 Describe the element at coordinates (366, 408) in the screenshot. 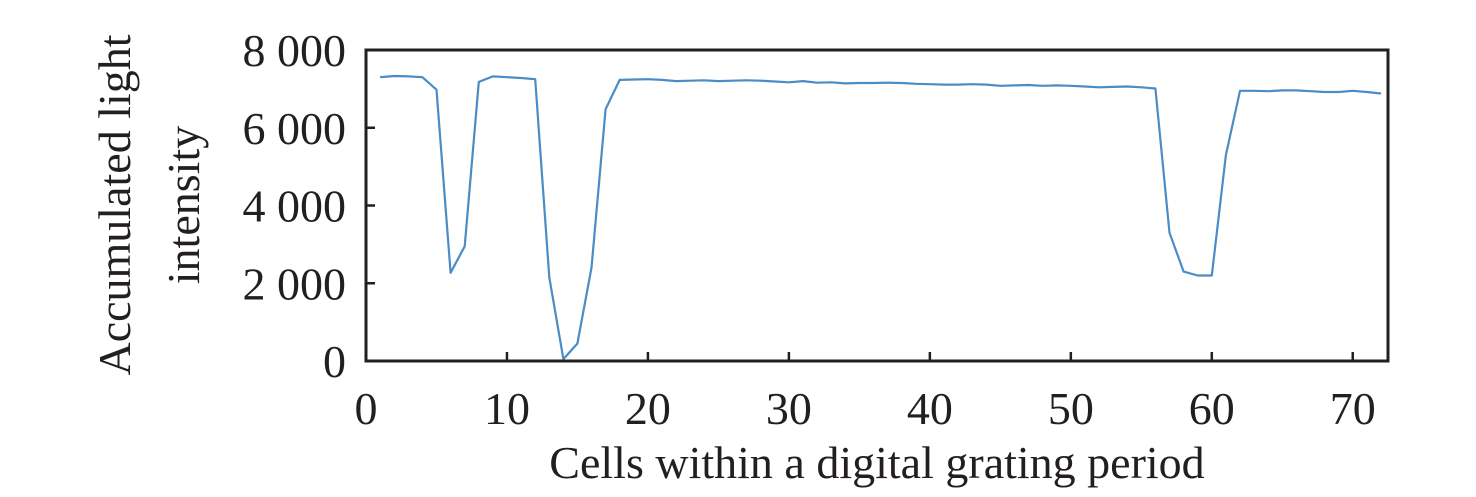

I see `x-tick-label: 0` at that location.